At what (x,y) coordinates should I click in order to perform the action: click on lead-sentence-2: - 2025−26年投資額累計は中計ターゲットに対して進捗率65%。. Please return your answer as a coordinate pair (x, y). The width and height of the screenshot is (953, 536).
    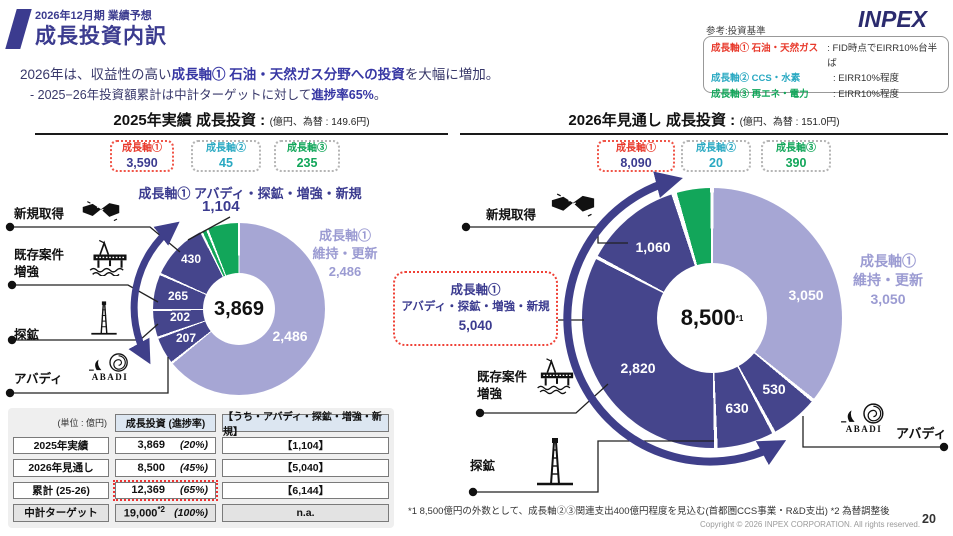
    Looking at the image, I should click on (208, 93).